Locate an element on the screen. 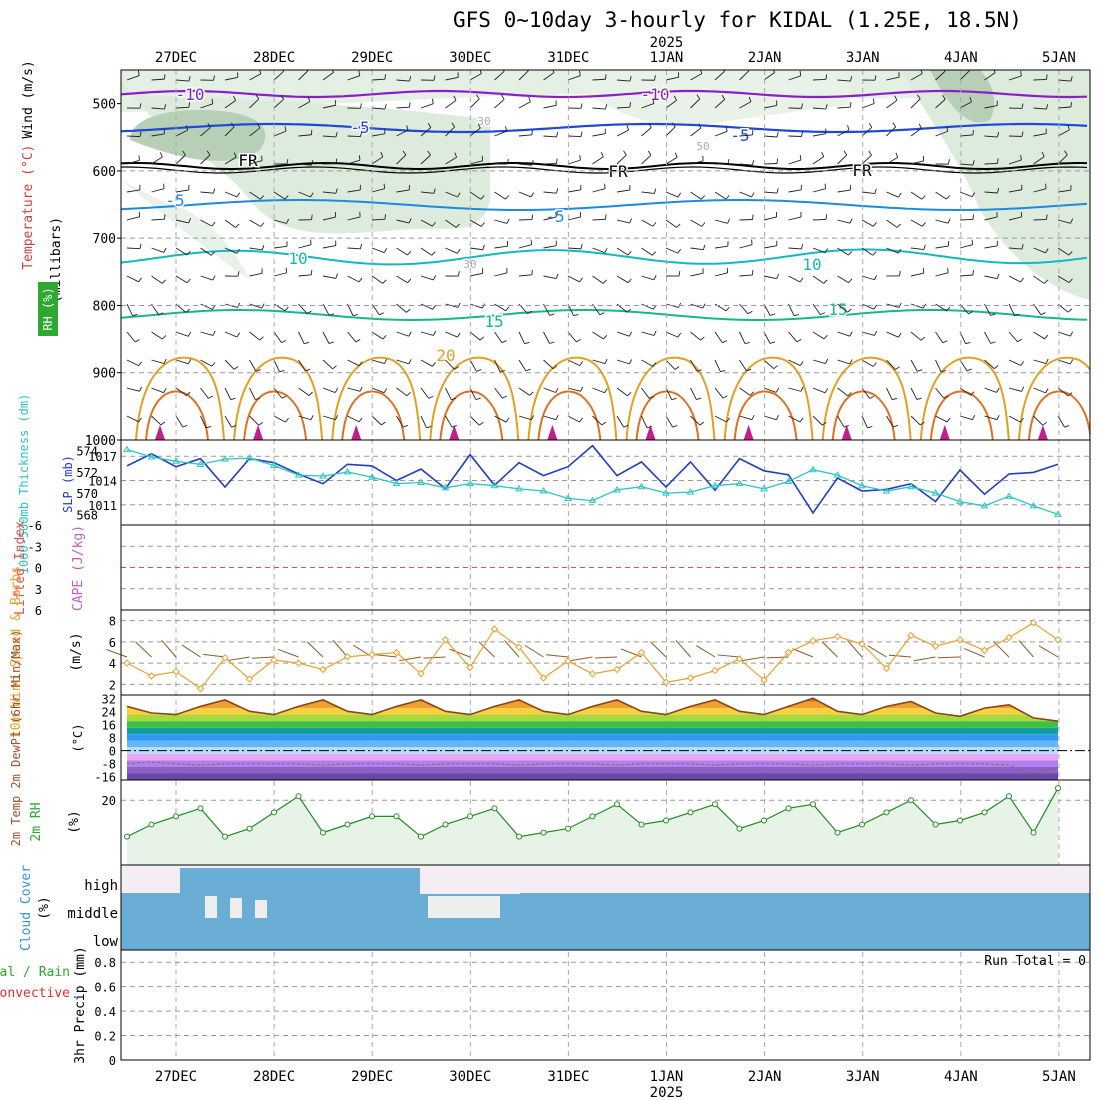 Image resolution: width=1100 pixels, height=1100 pixels. upper-air-y-tick: 700 is located at coordinates (104, 239).